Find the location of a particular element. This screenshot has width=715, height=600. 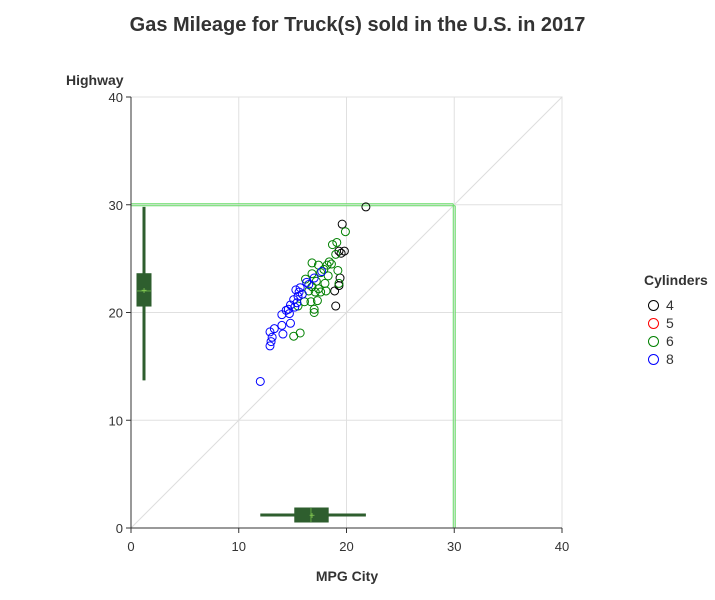

y-axis-label: Highway is located at coordinates (95, 80).